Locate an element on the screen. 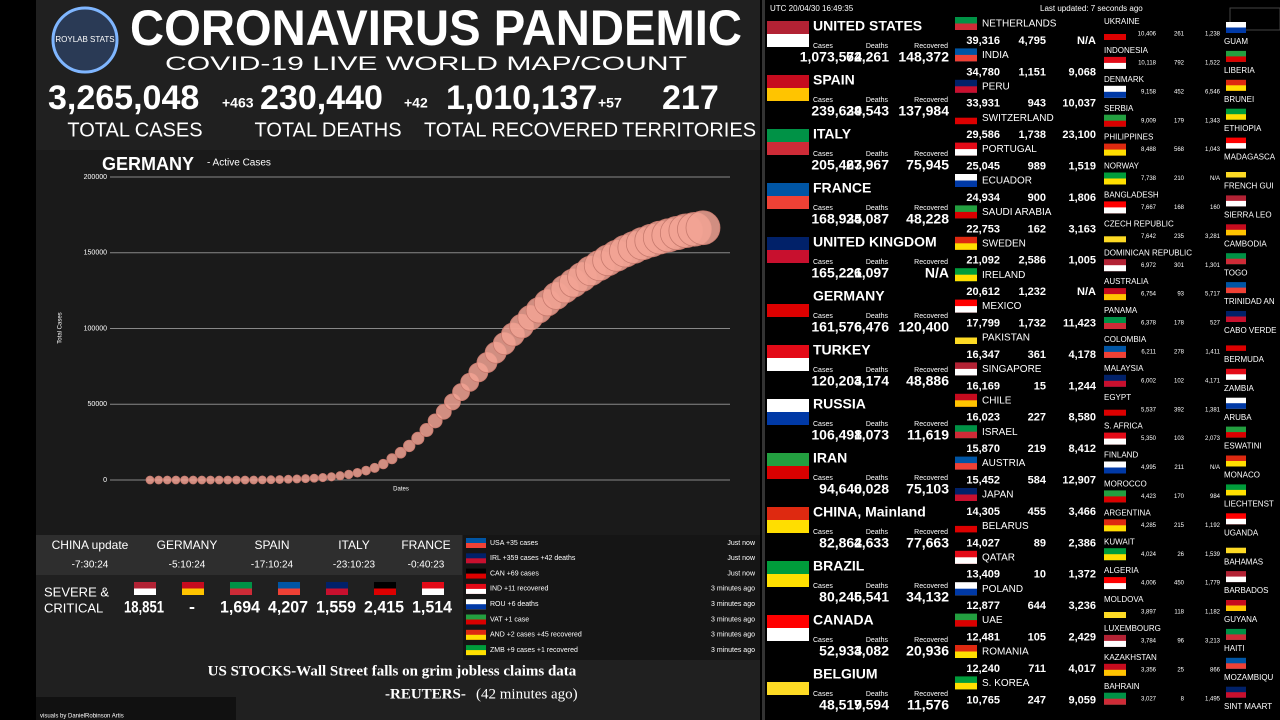 The height and width of the screenshot is (720, 1280). country-name: MALAYSIA is located at coordinates (1124, 368).